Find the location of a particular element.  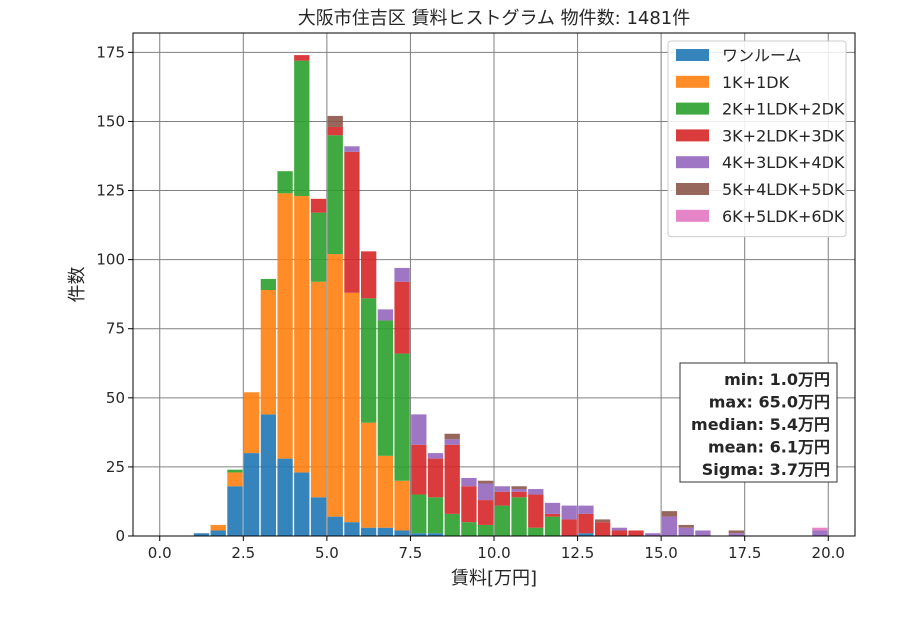

x-tick-label: 17.5 is located at coordinates (744, 553).